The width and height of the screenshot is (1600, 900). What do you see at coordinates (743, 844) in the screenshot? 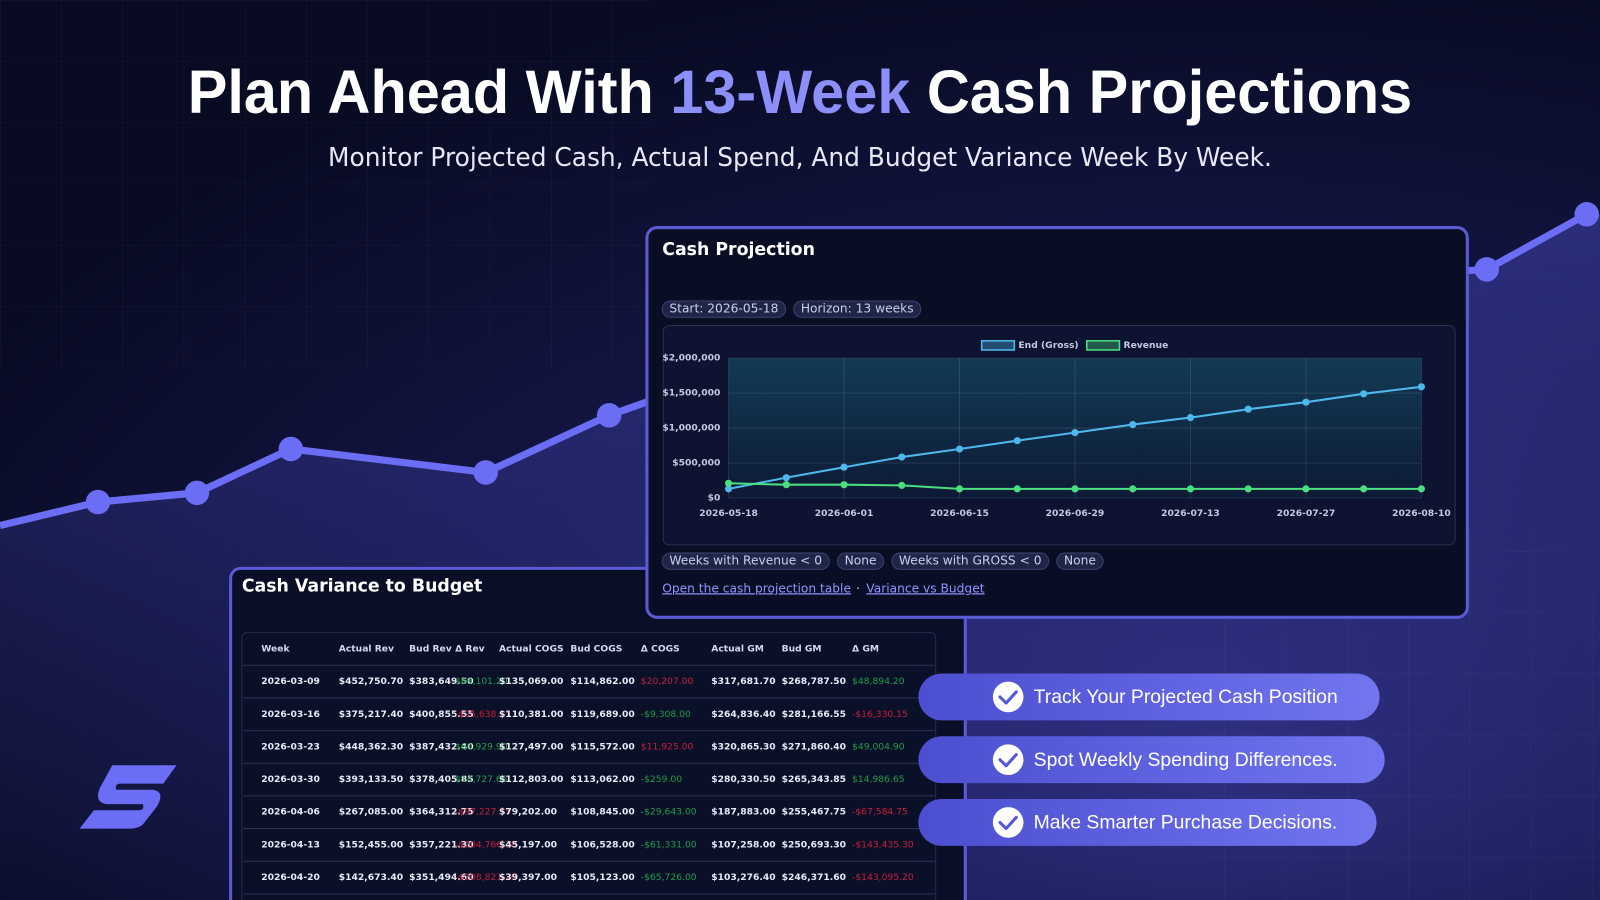
I see `table-cell: $107,258.00` at bounding box center [743, 844].